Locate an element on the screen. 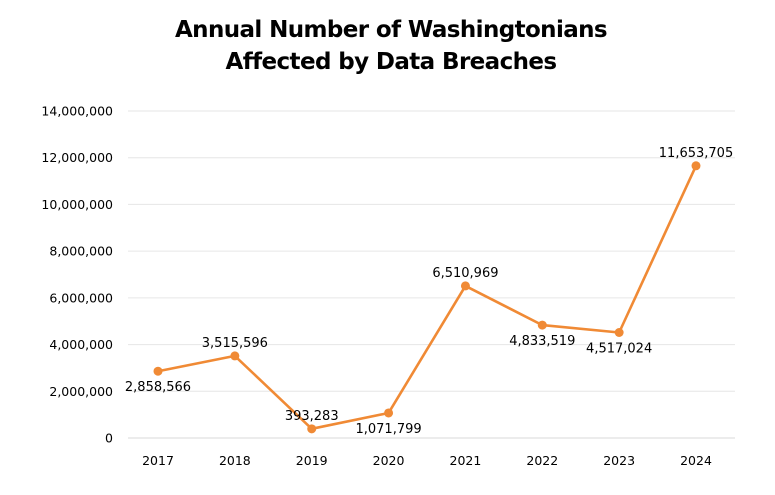 This screenshot has height=495, width=775. y-tick-label: 8,000,000 is located at coordinates (81, 251).